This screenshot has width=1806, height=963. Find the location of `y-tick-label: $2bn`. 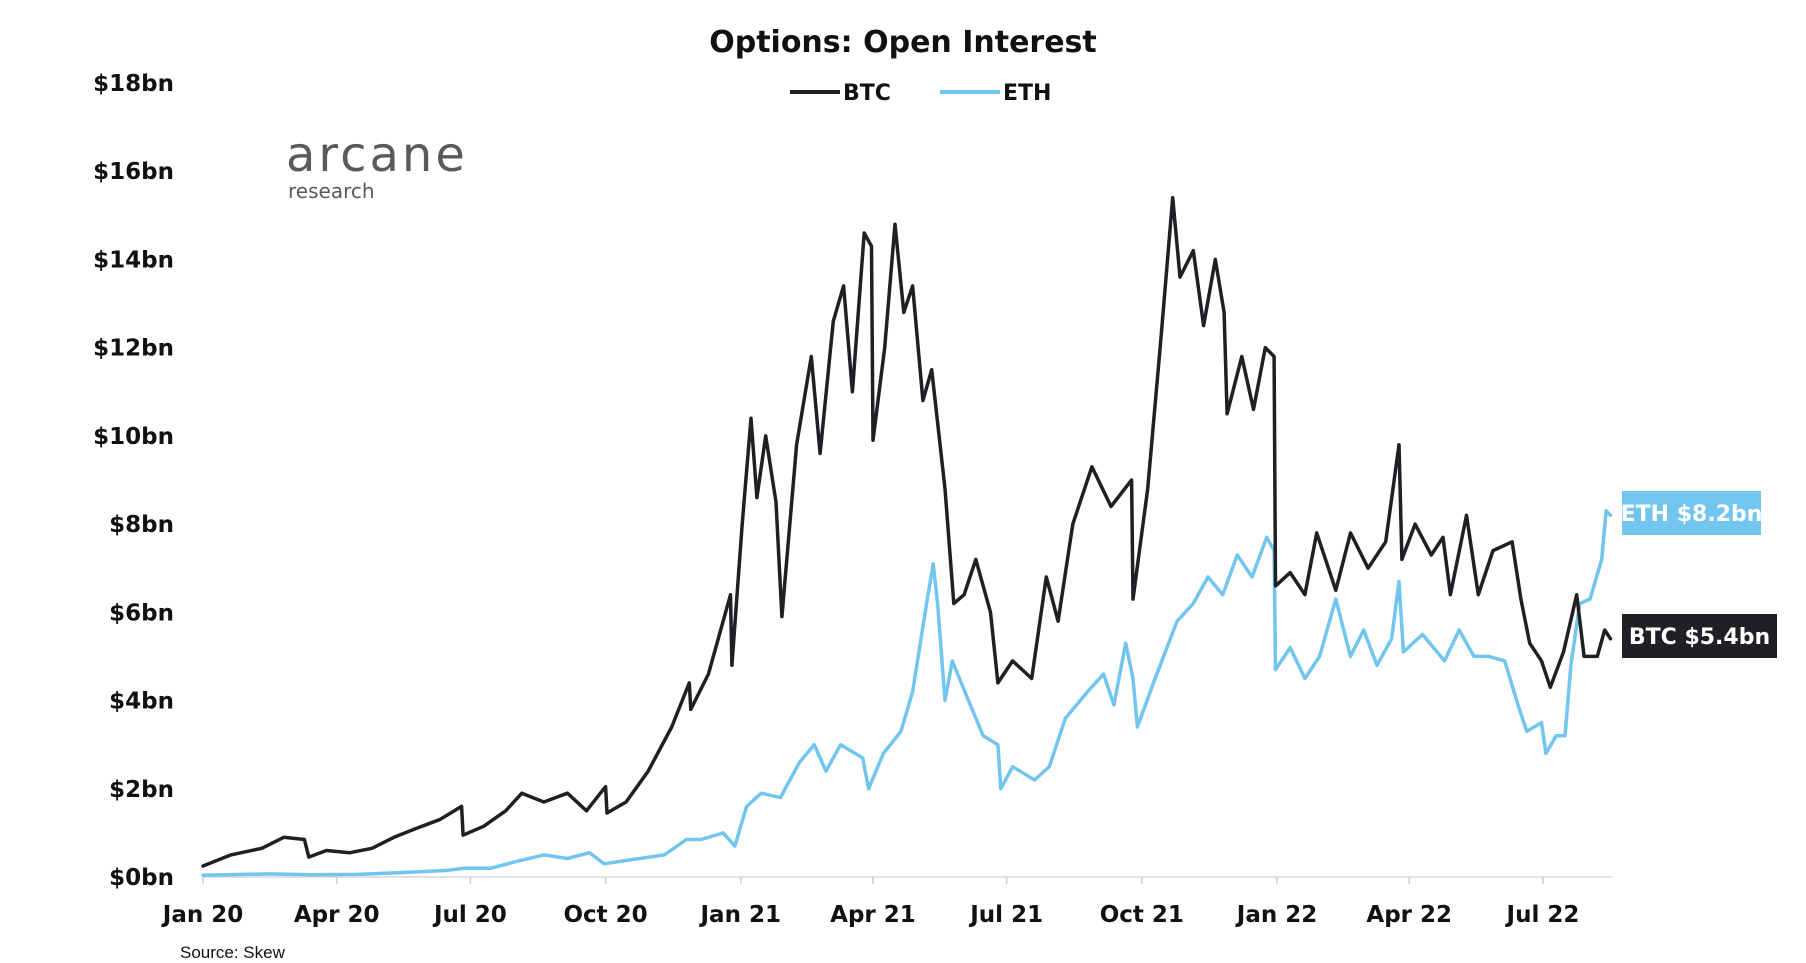

y-tick-label: $2bn is located at coordinates (141, 790).